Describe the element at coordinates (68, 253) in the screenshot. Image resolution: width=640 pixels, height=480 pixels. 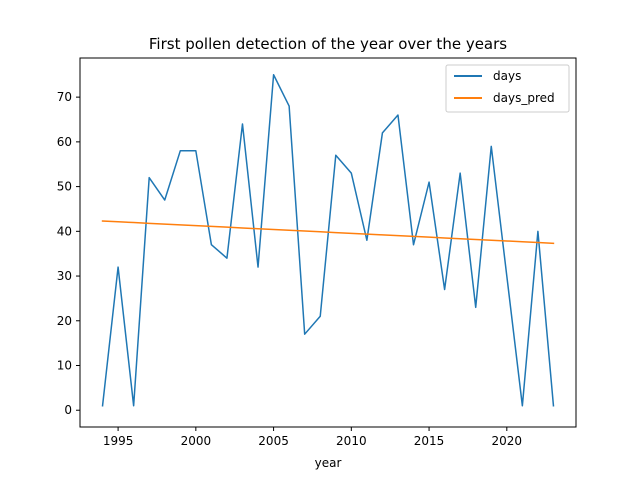
I see `y-axis: 0 10 20 30 40 50 60 70` at that location.